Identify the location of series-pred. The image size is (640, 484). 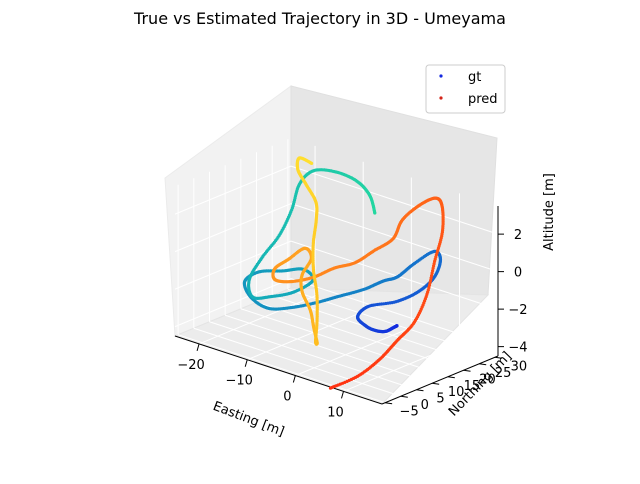
(358, 273).